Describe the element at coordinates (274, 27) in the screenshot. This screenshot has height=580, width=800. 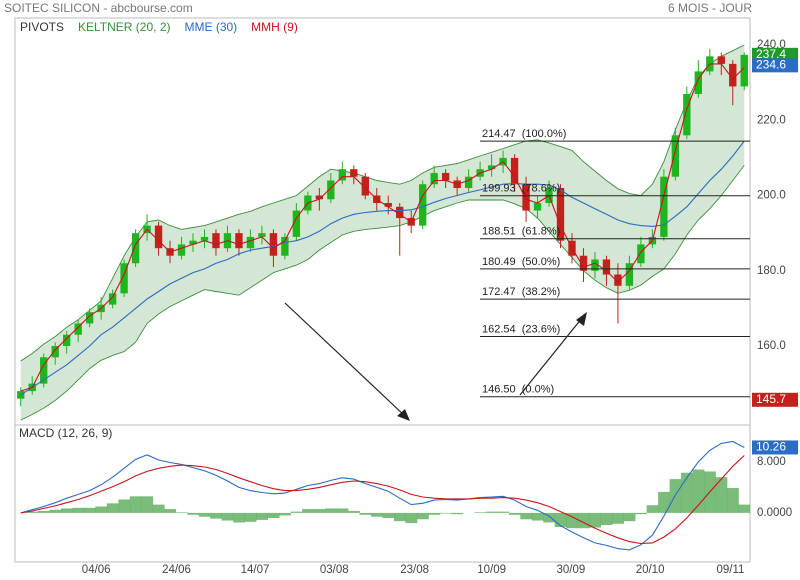
I see `legend-entry: MMH (9)` at that location.